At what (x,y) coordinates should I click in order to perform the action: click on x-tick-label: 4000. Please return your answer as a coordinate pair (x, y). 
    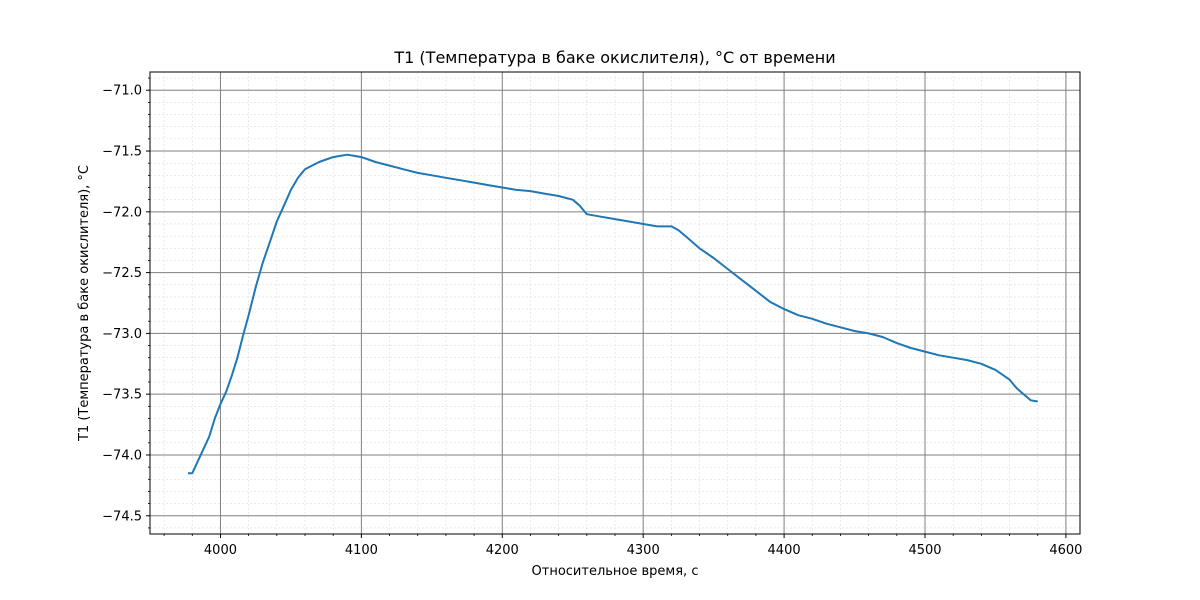
    Looking at the image, I should click on (220, 550).